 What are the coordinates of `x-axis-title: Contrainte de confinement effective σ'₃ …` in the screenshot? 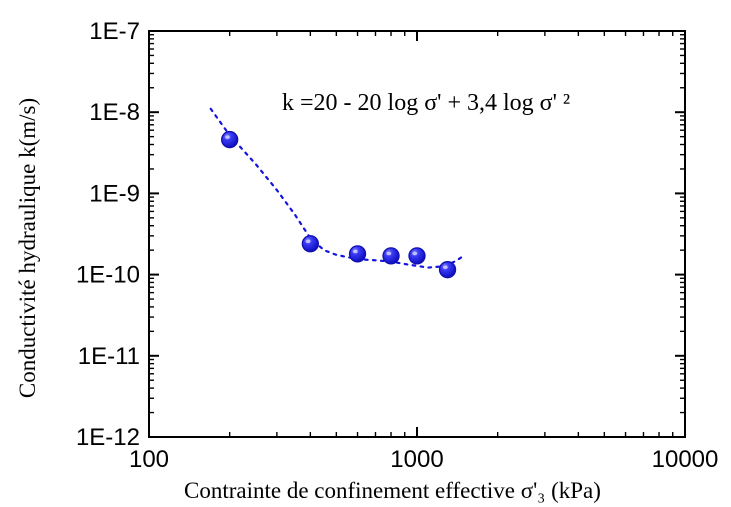 It's located at (392, 490).